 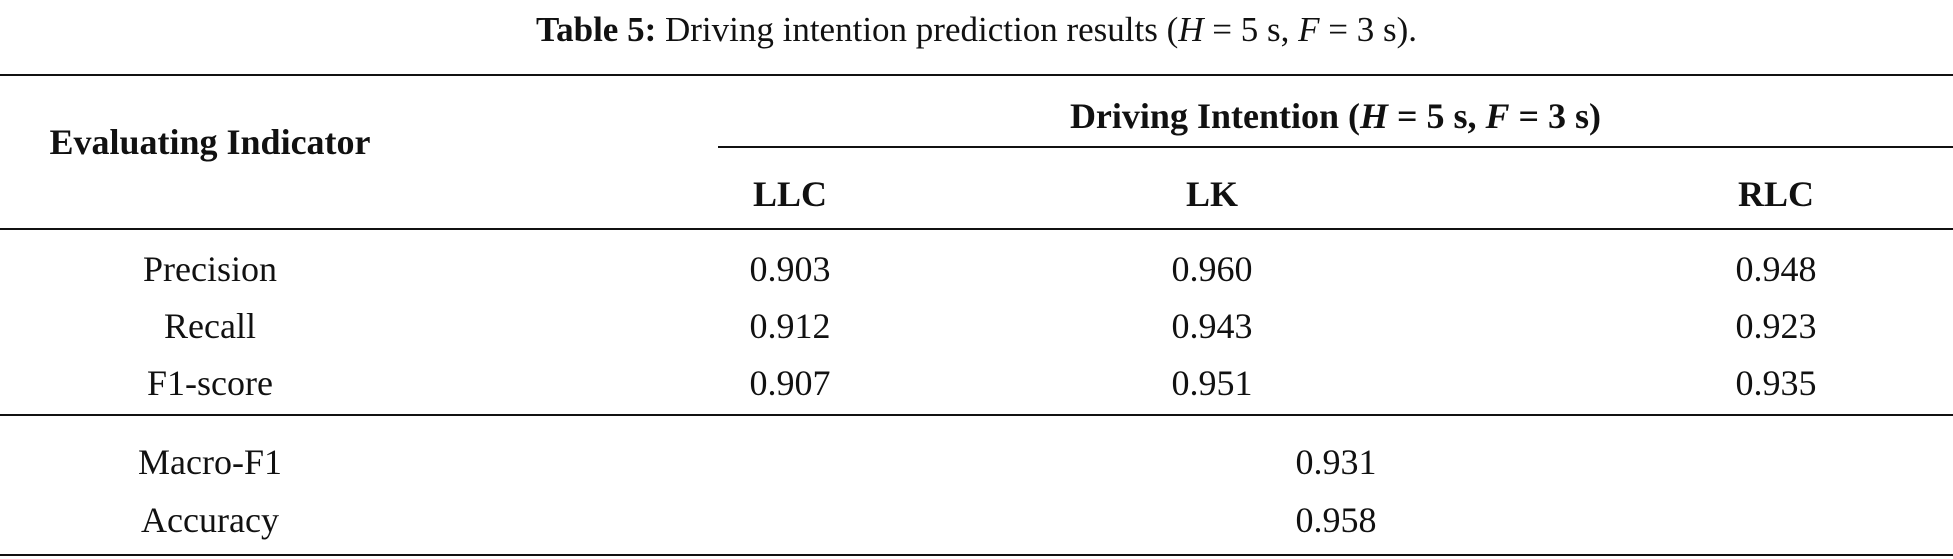 I want to click on cell-recall-rlc: 0.923, so click(x=1776, y=326).